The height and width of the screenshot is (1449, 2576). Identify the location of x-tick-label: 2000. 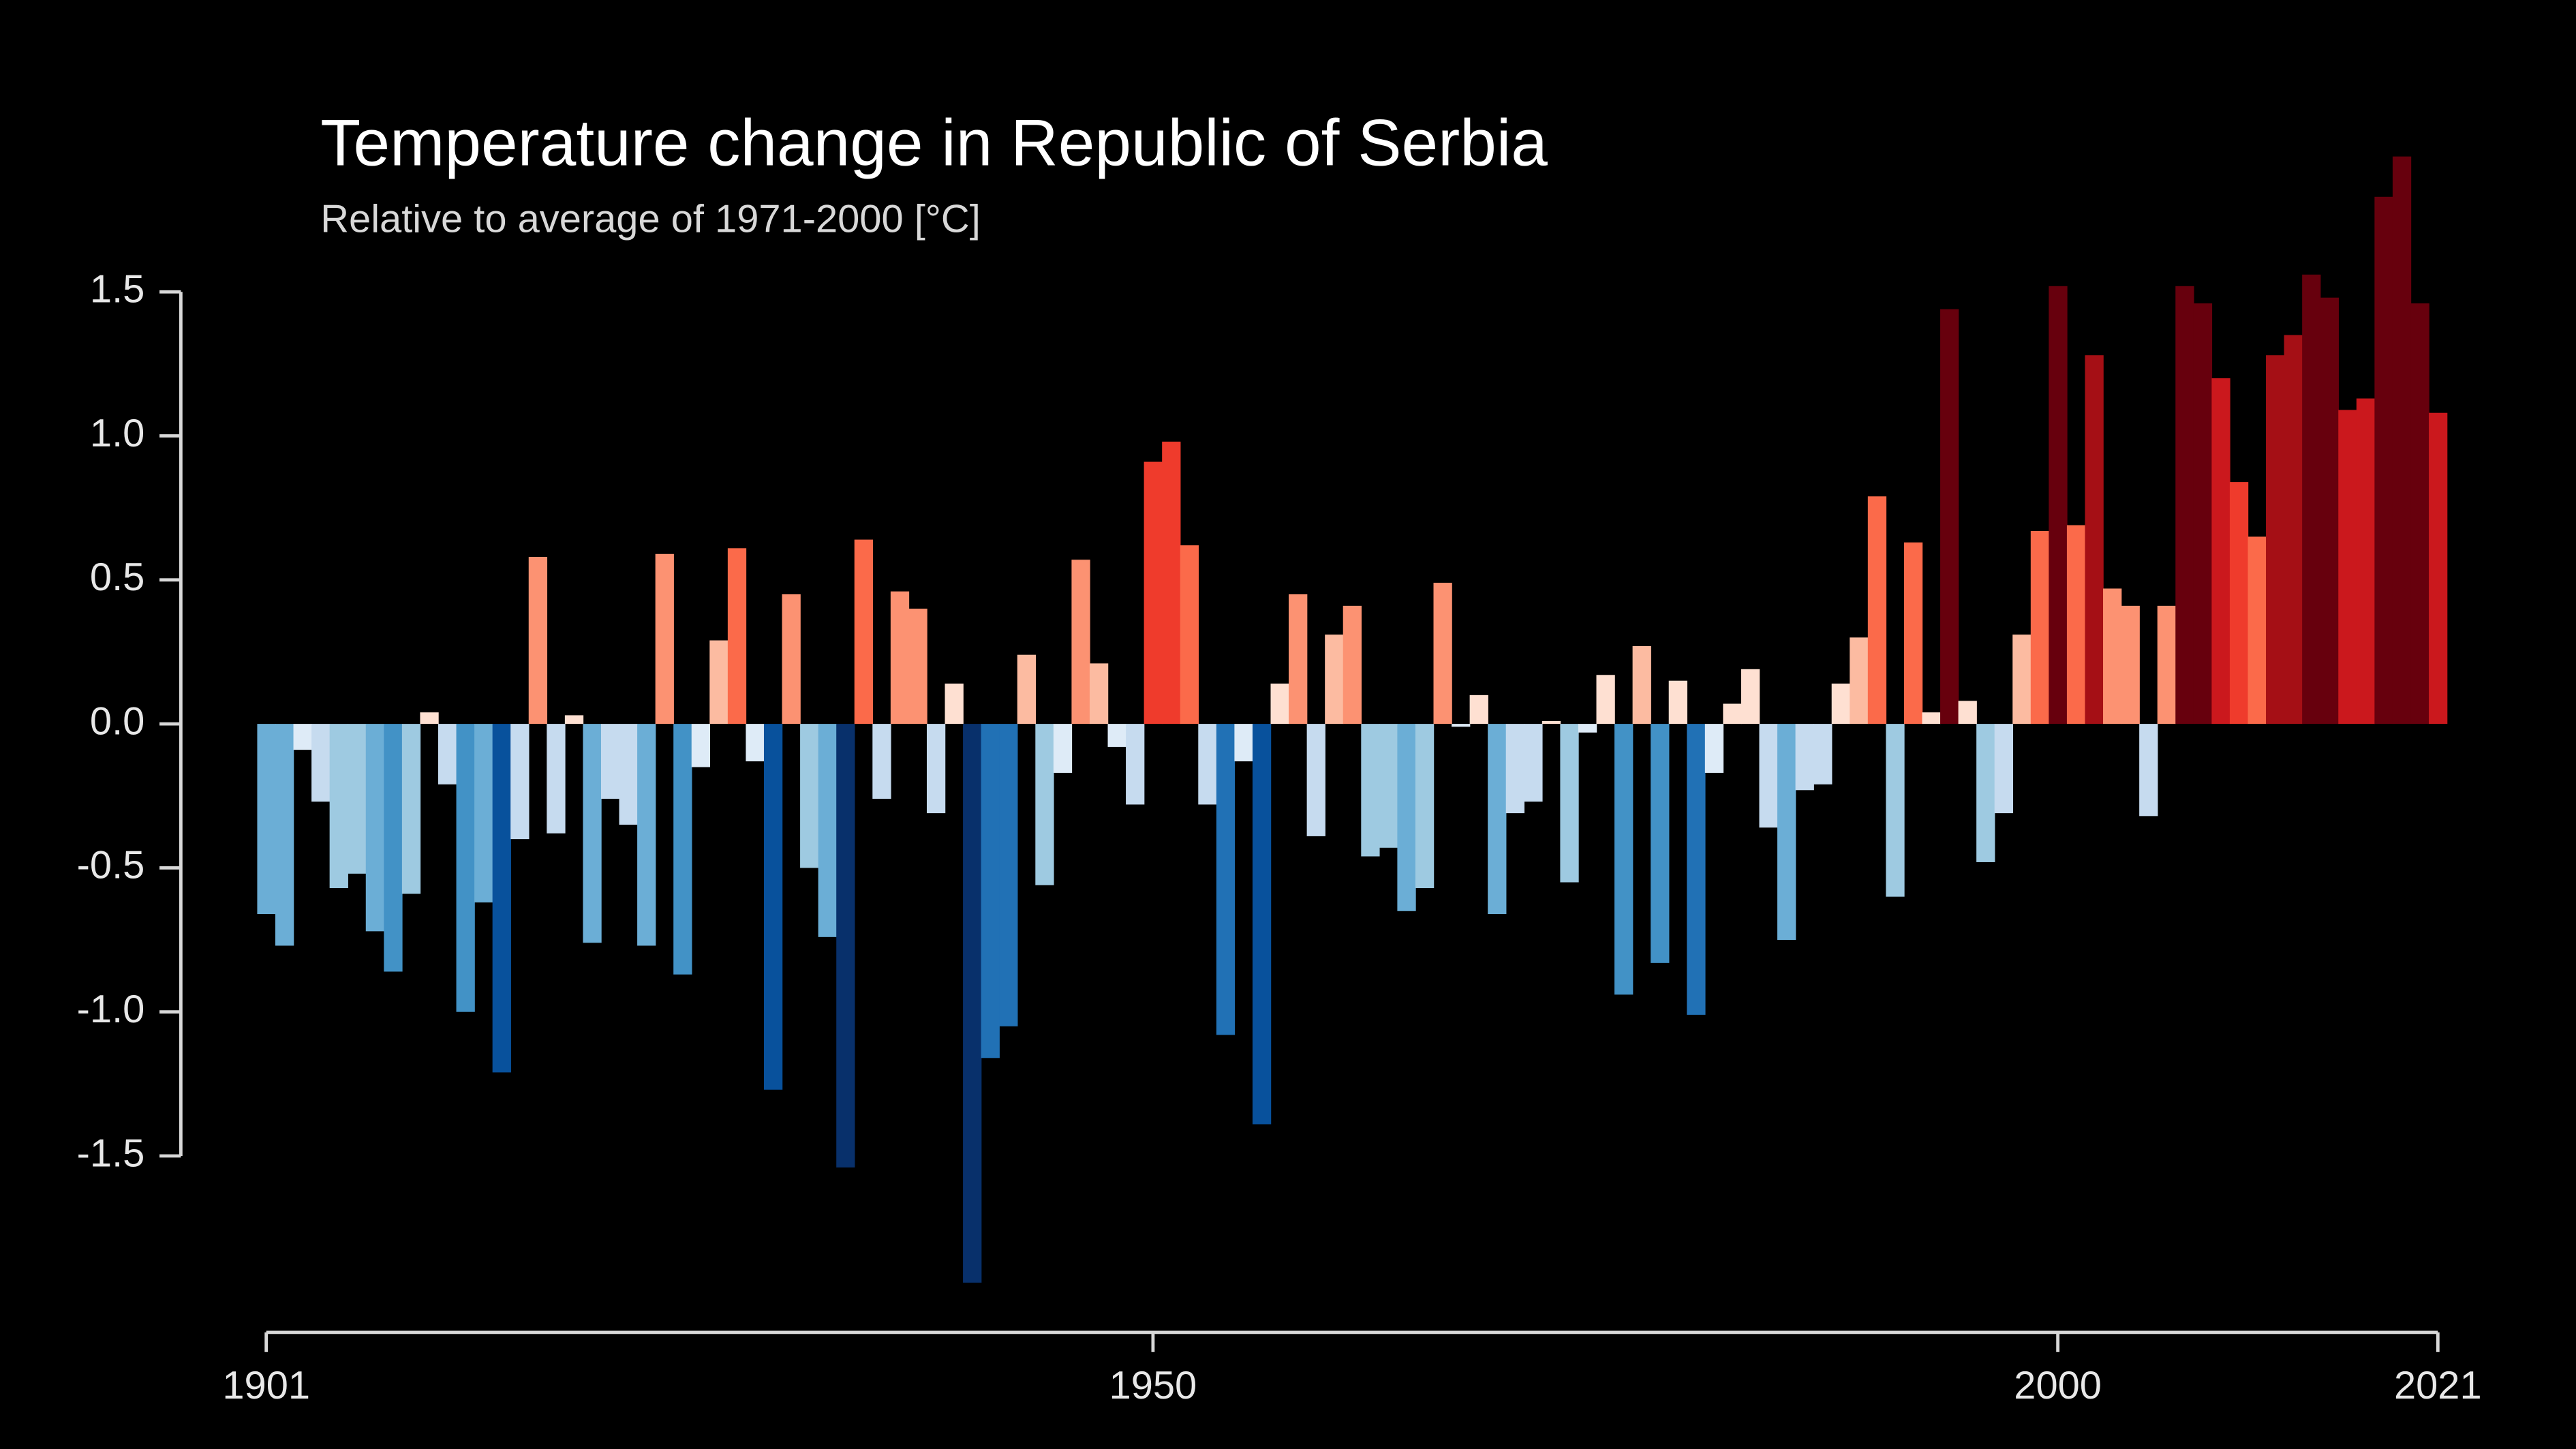
(2058, 1385).